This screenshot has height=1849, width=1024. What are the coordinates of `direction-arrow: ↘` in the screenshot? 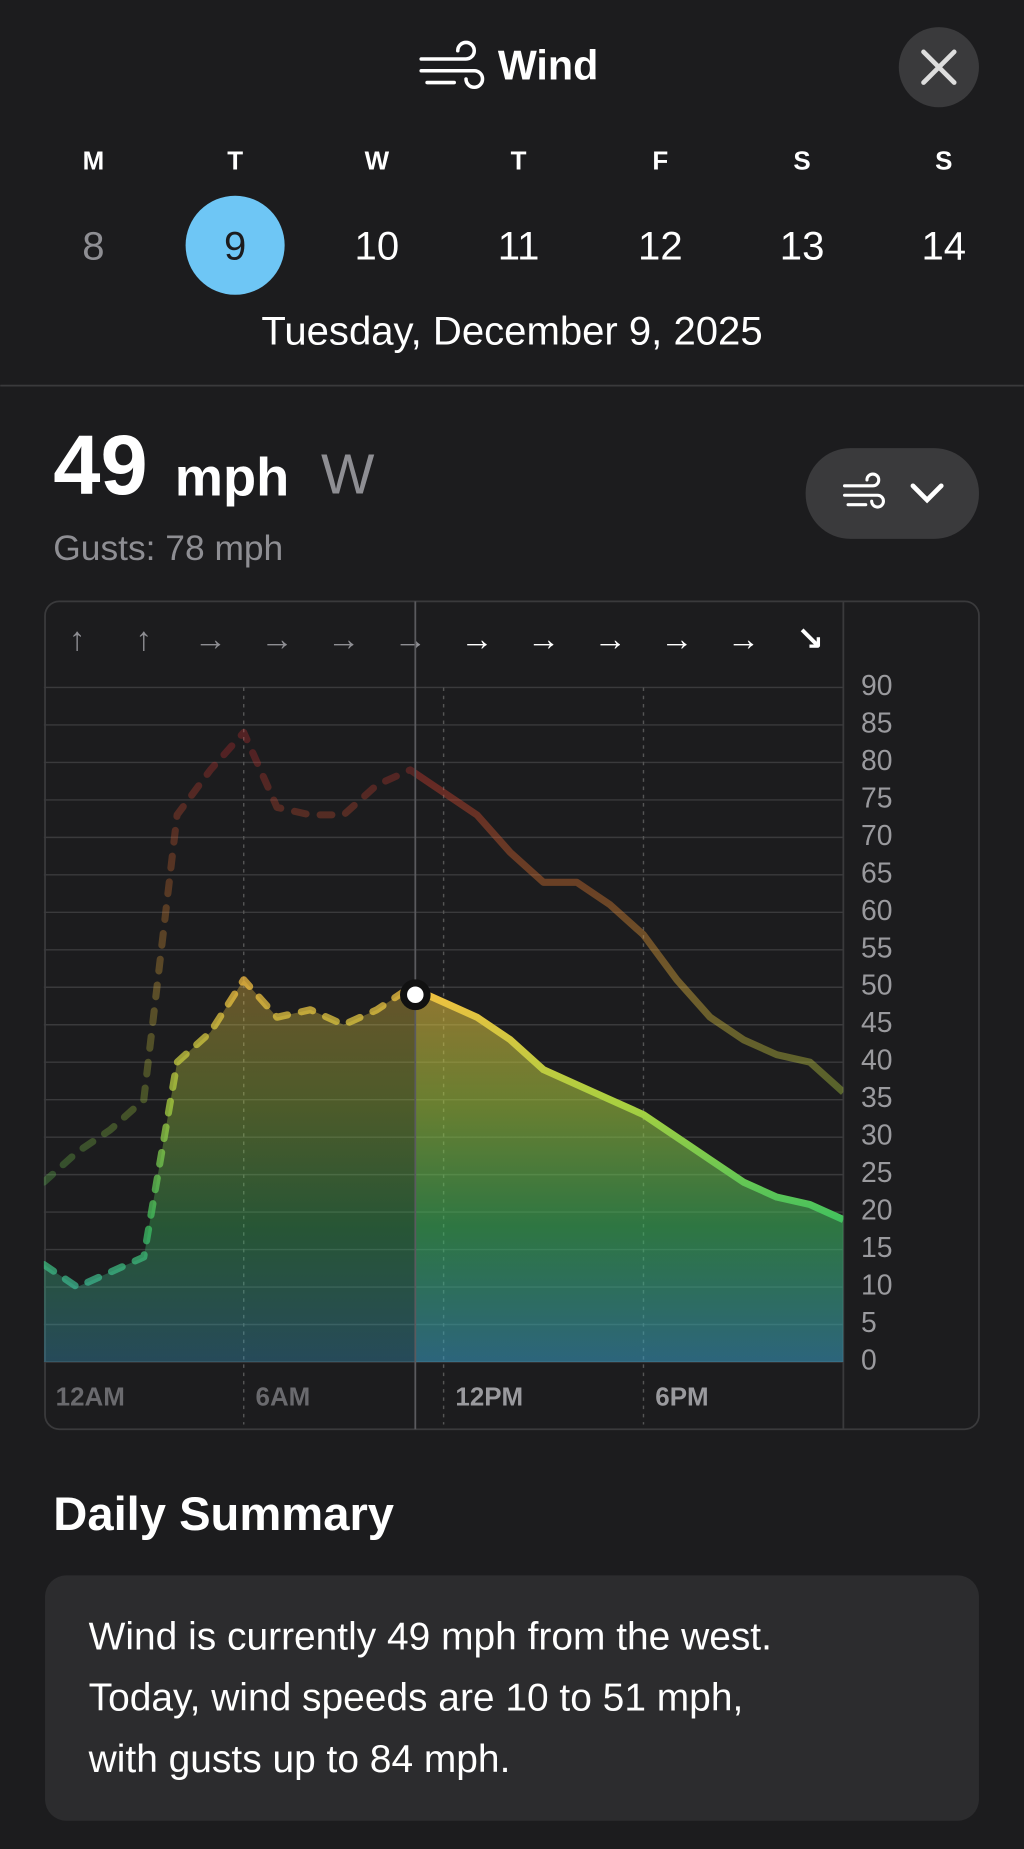 It's located at (810, 638).